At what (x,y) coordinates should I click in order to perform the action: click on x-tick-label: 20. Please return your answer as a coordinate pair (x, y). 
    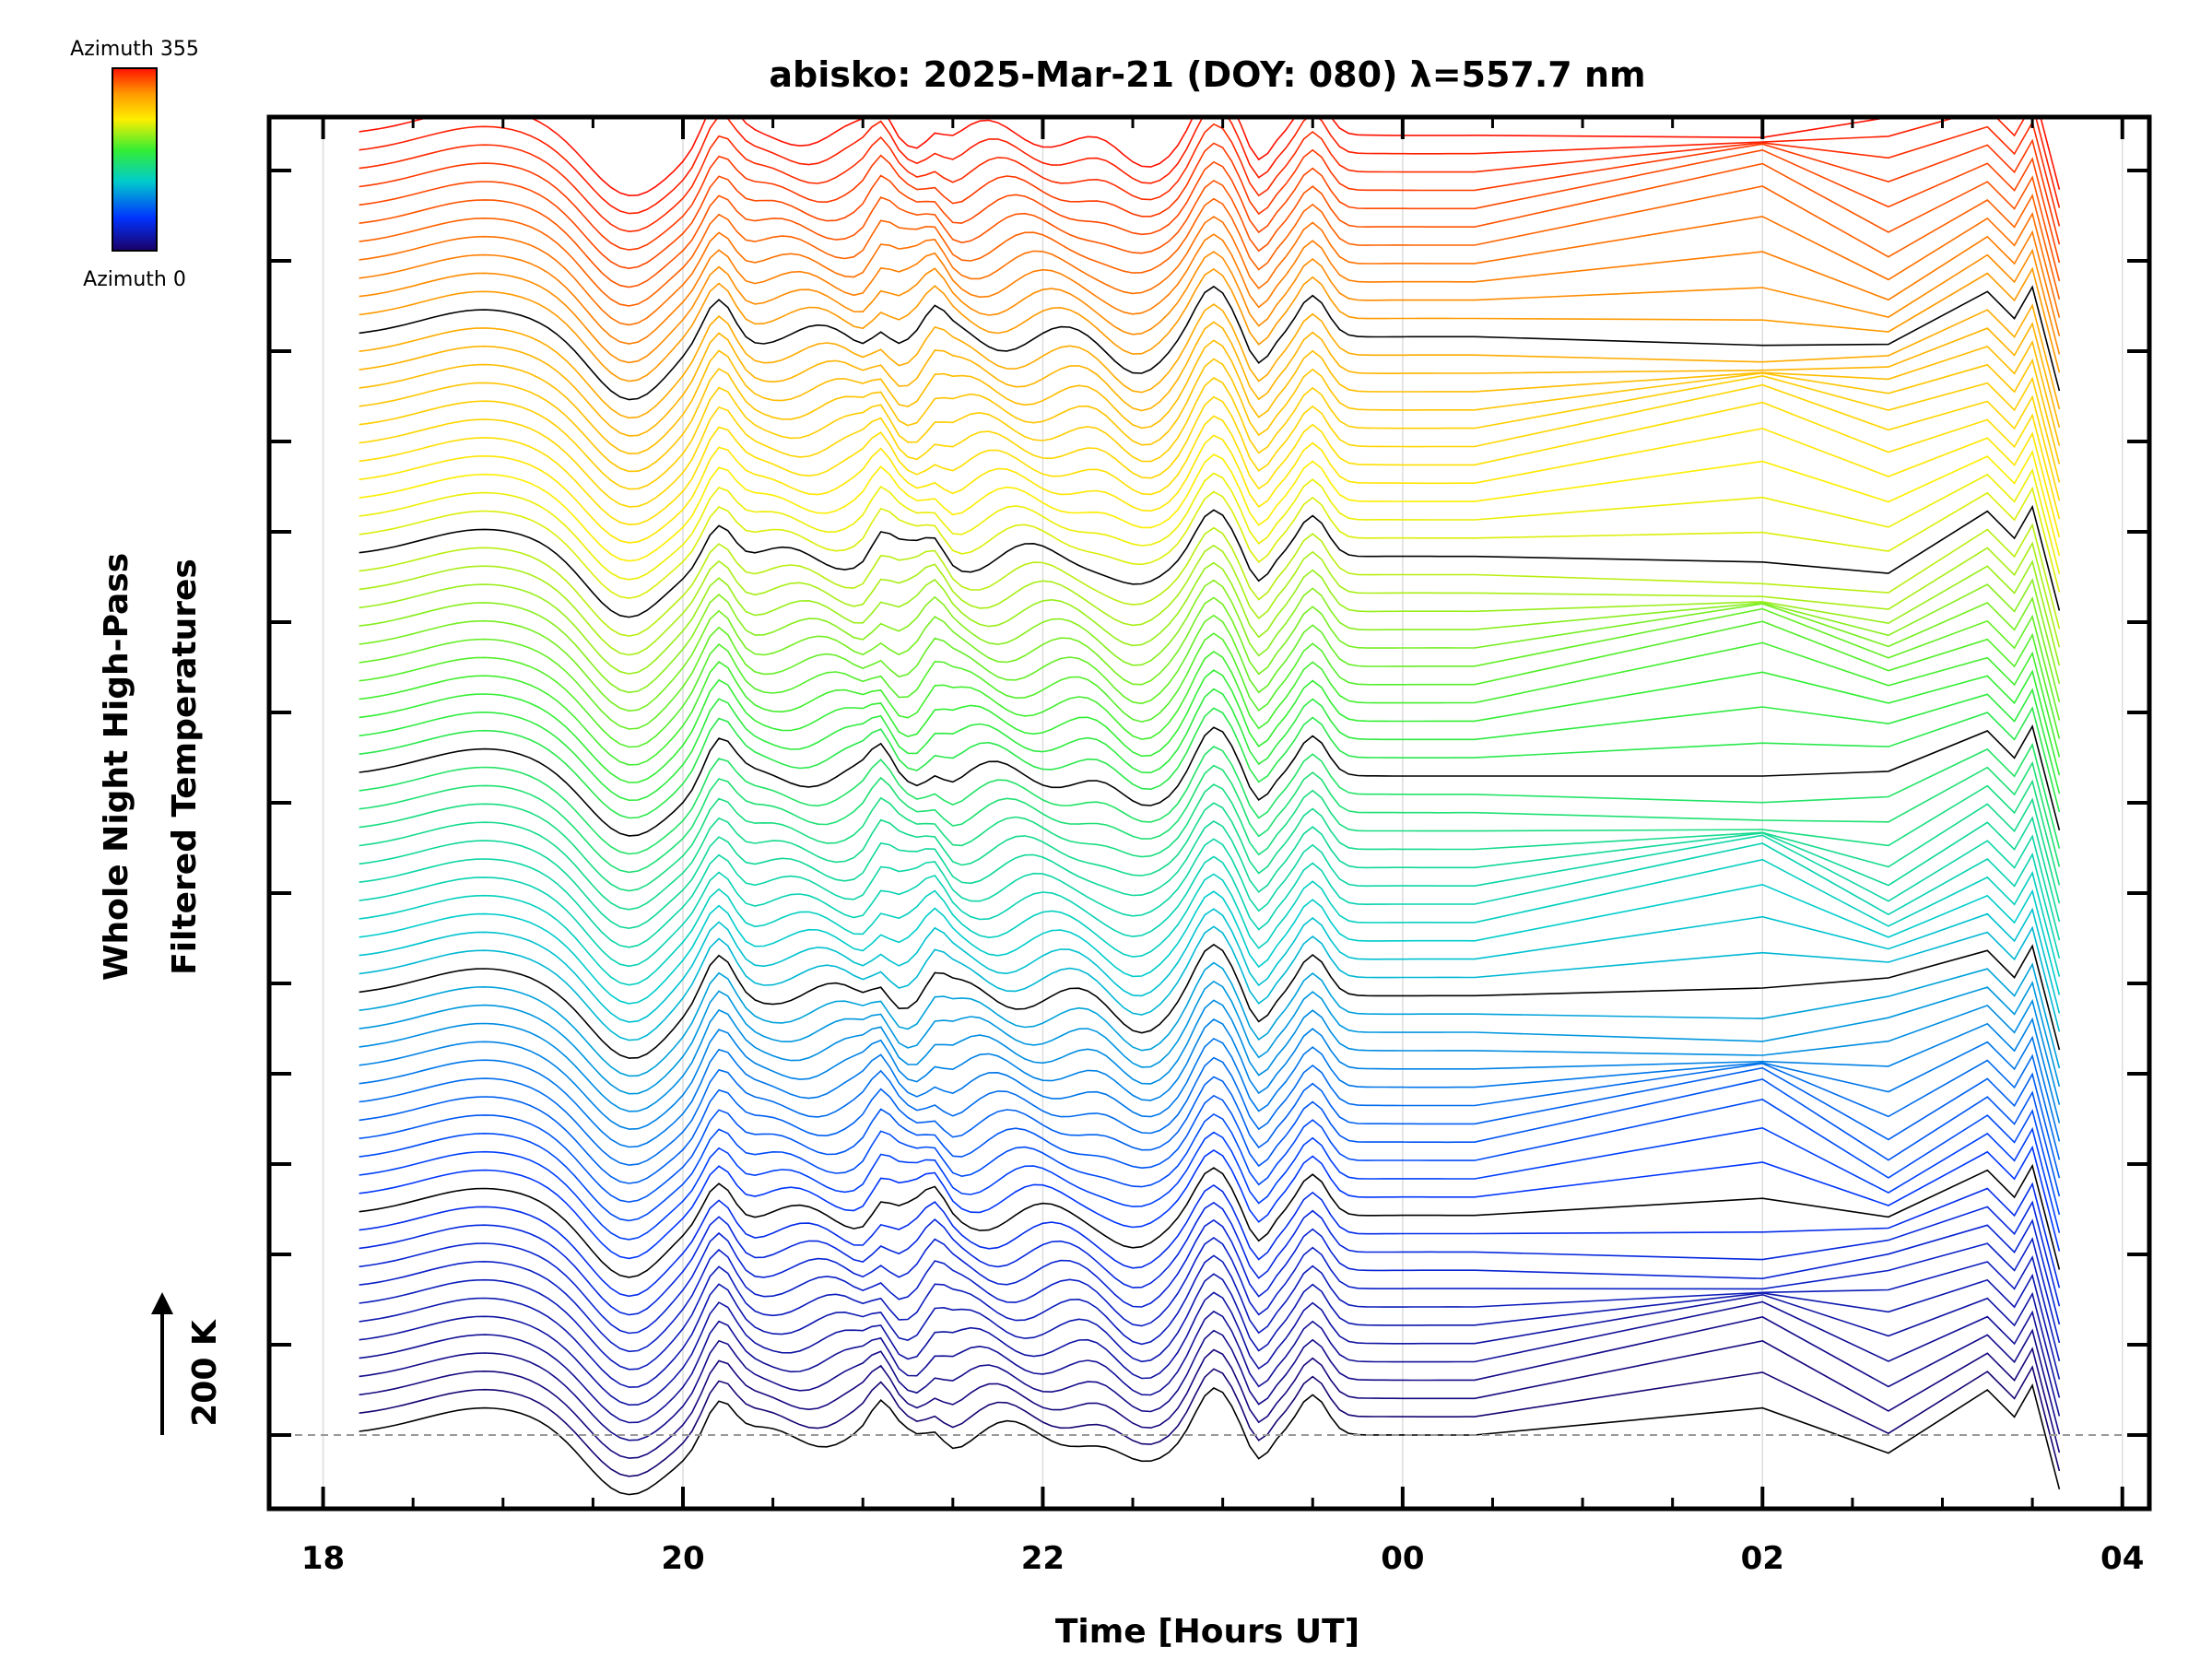
    Looking at the image, I should click on (682, 1558).